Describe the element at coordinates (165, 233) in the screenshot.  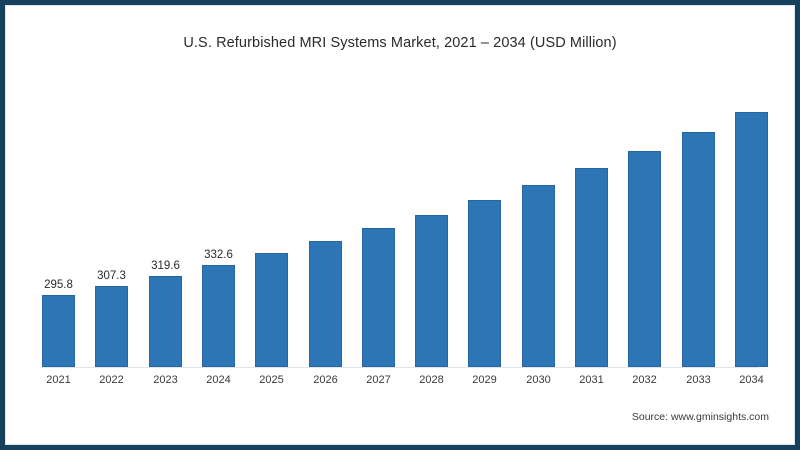
I see `bar-group-2023: 319.6` at that location.